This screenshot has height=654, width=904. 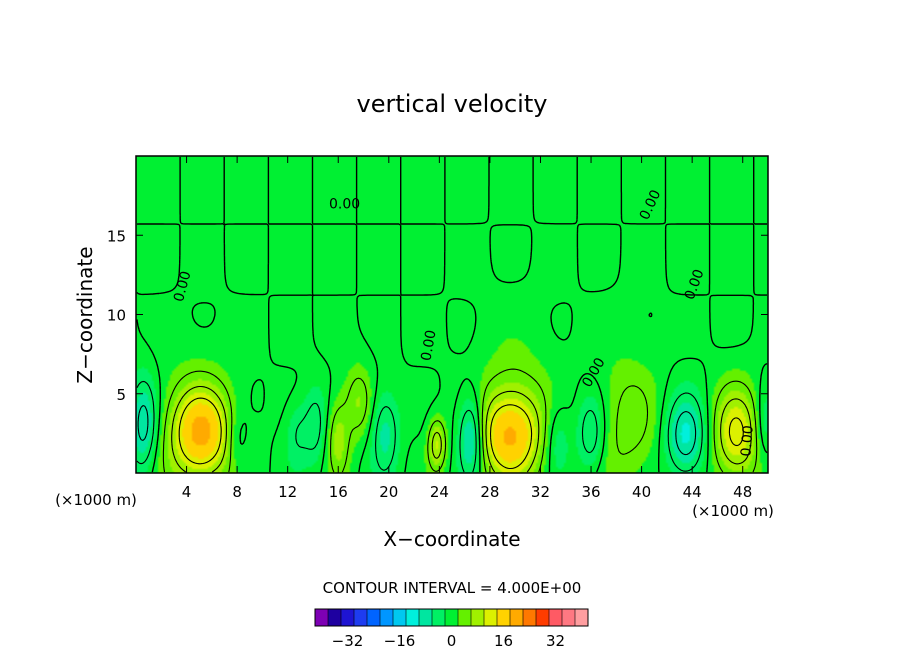 What do you see at coordinates (489, 492) in the screenshot?
I see `x-tick-label: 28` at bounding box center [489, 492].